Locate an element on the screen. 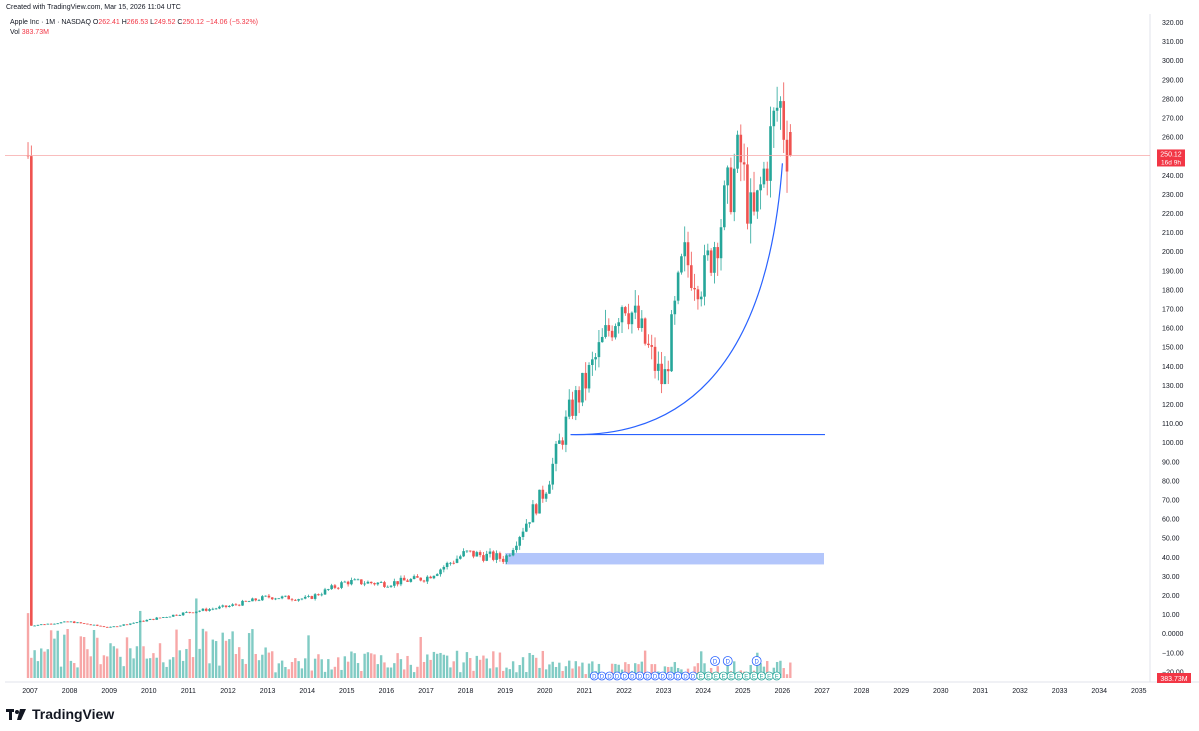 The height and width of the screenshot is (731, 1199). x-tick-label: 2015 is located at coordinates (347, 691).